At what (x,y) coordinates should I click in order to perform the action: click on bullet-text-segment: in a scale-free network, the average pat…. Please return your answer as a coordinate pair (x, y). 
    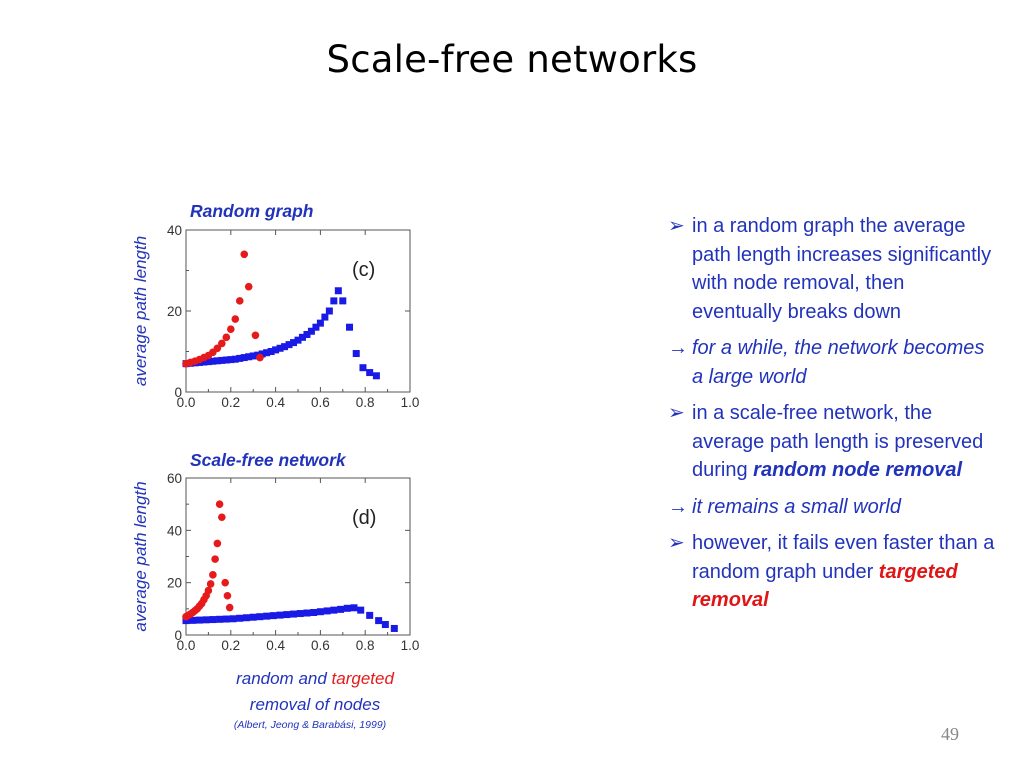
    Looking at the image, I should click on (838, 441).